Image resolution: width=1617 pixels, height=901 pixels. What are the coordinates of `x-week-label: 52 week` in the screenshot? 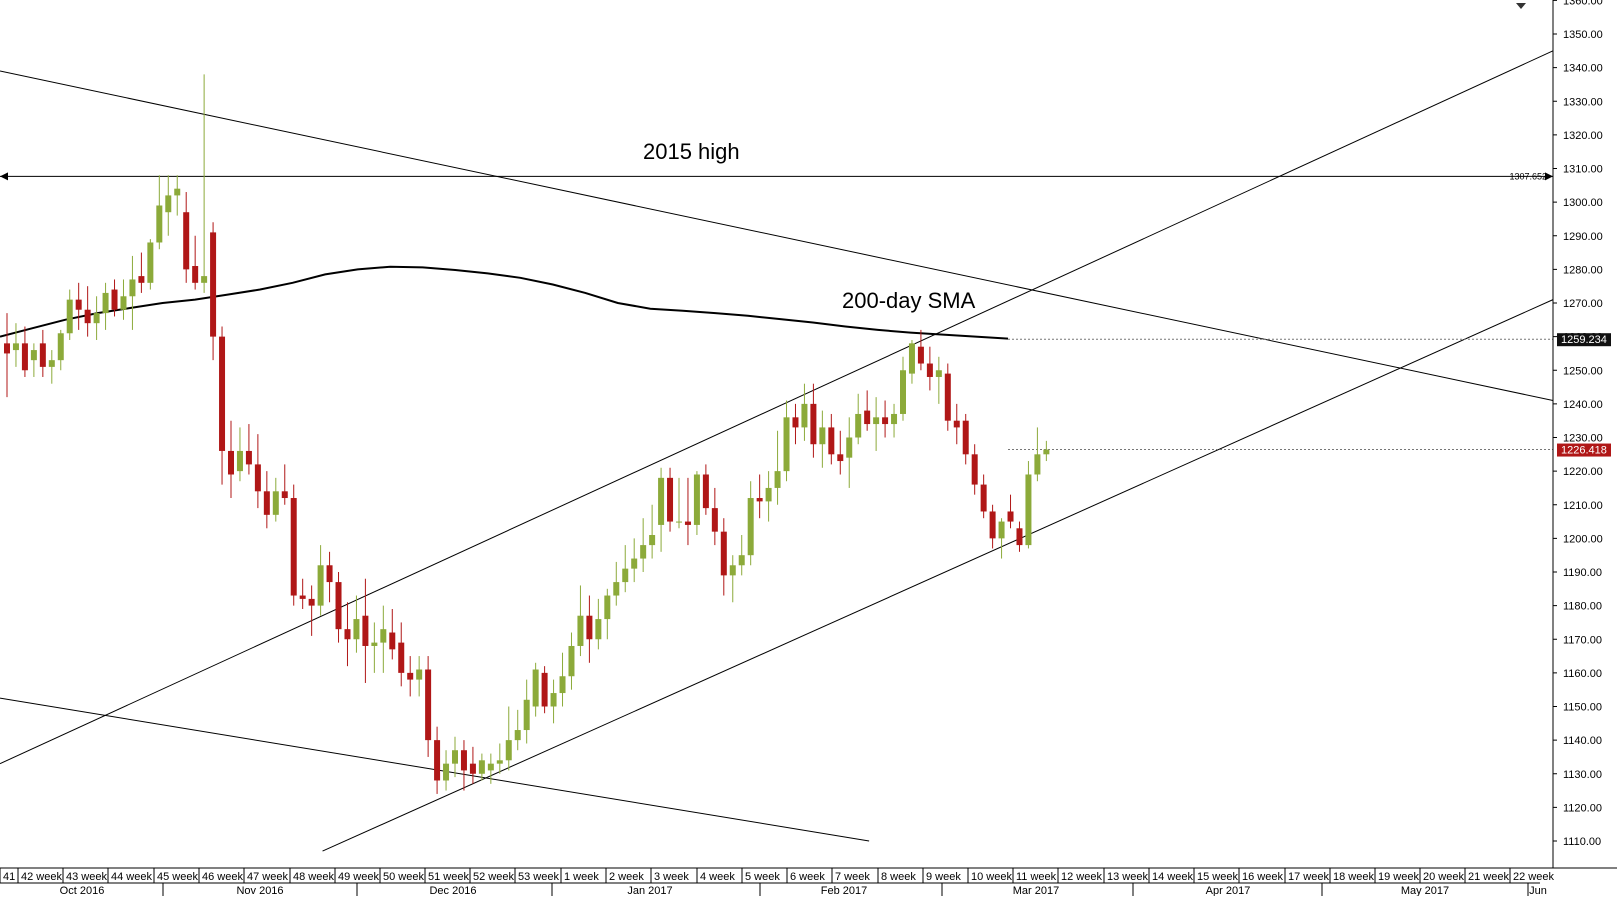 It's located at (493, 877).